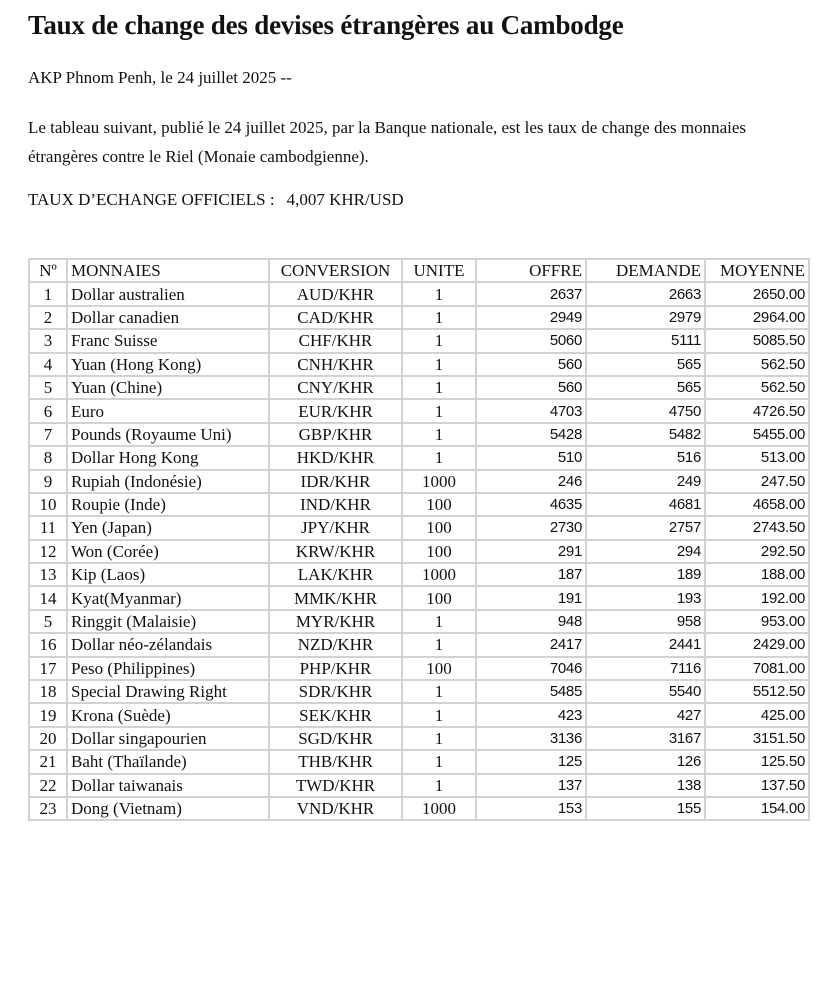 This screenshot has height=1000, width=828. What do you see at coordinates (645, 621) in the screenshot?
I see `cell-demand: 958` at bounding box center [645, 621].